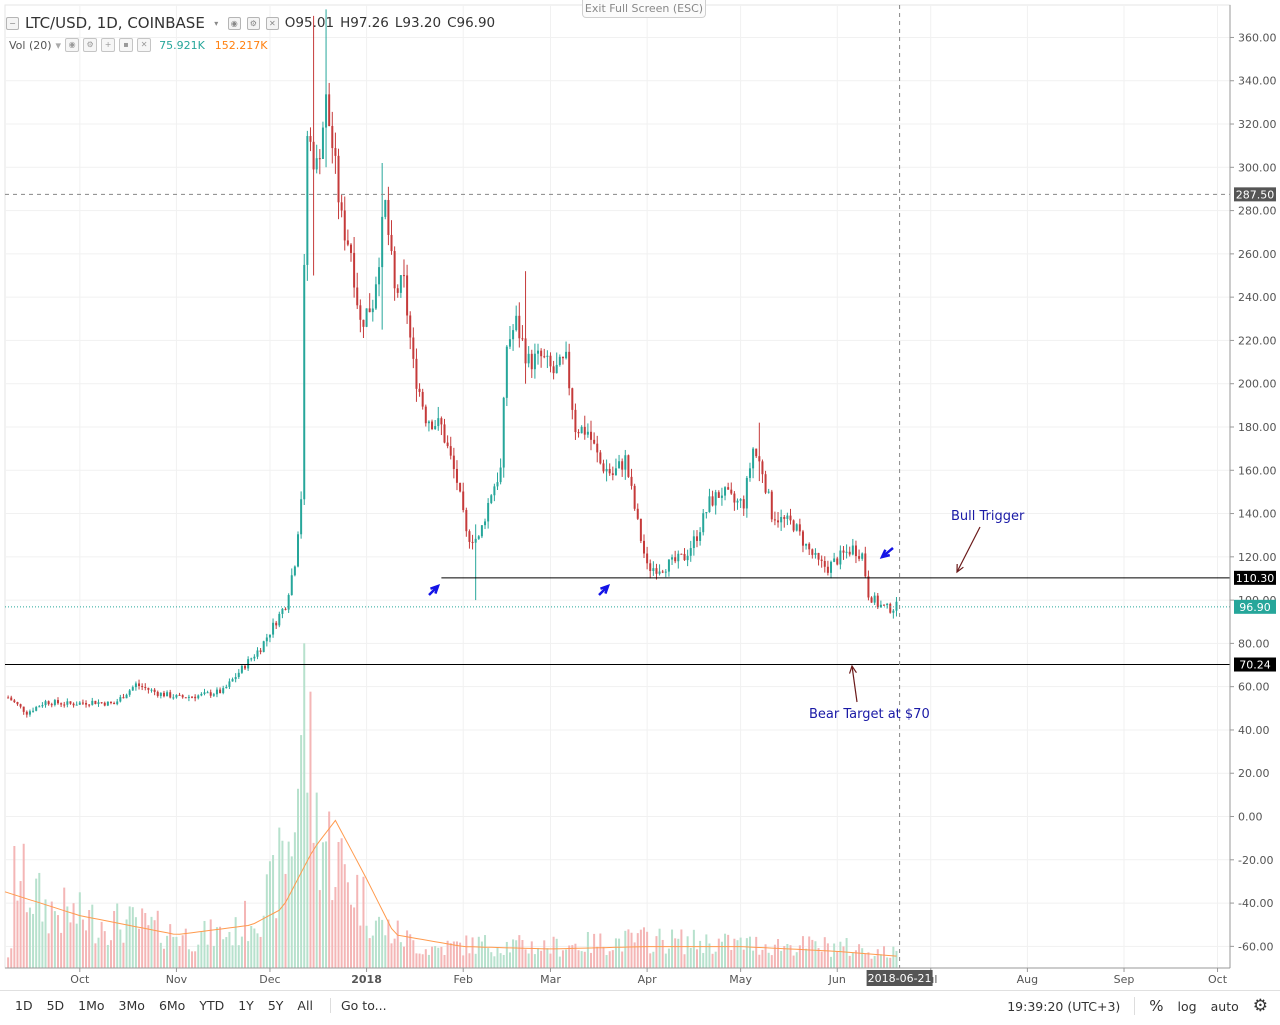 The height and width of the screenshot is (1025, 1280). I want to click on crosshair-price-tag-bg, so click(1255, 194).